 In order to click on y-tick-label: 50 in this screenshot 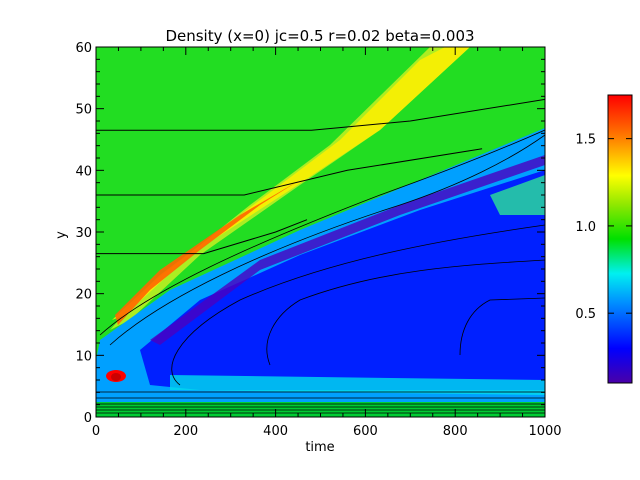, I will do `click(83, 110)`.